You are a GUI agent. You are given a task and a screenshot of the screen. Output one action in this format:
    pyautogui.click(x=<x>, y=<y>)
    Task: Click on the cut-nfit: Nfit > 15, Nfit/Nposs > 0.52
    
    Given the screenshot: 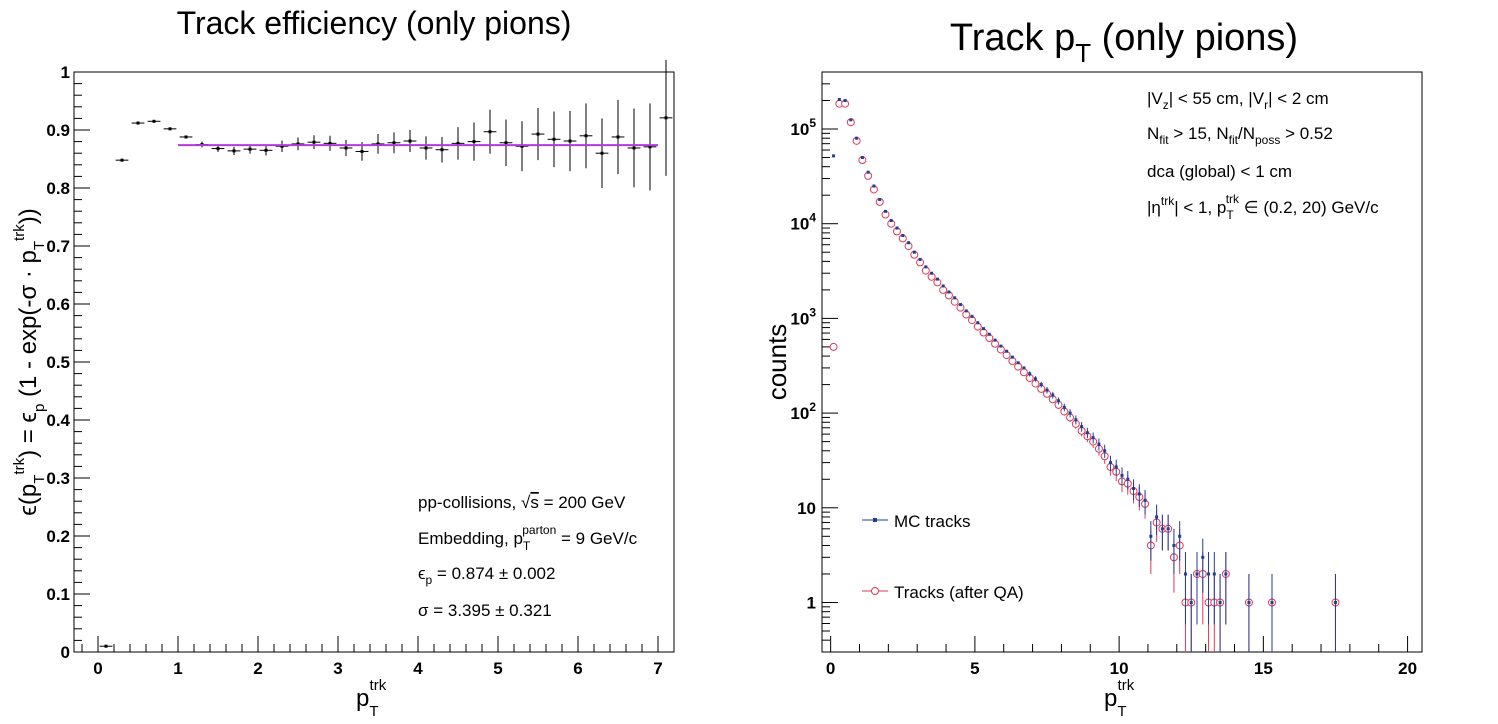 What is the action you would take?
    pyautogui.click(x=1240, y=135)
    